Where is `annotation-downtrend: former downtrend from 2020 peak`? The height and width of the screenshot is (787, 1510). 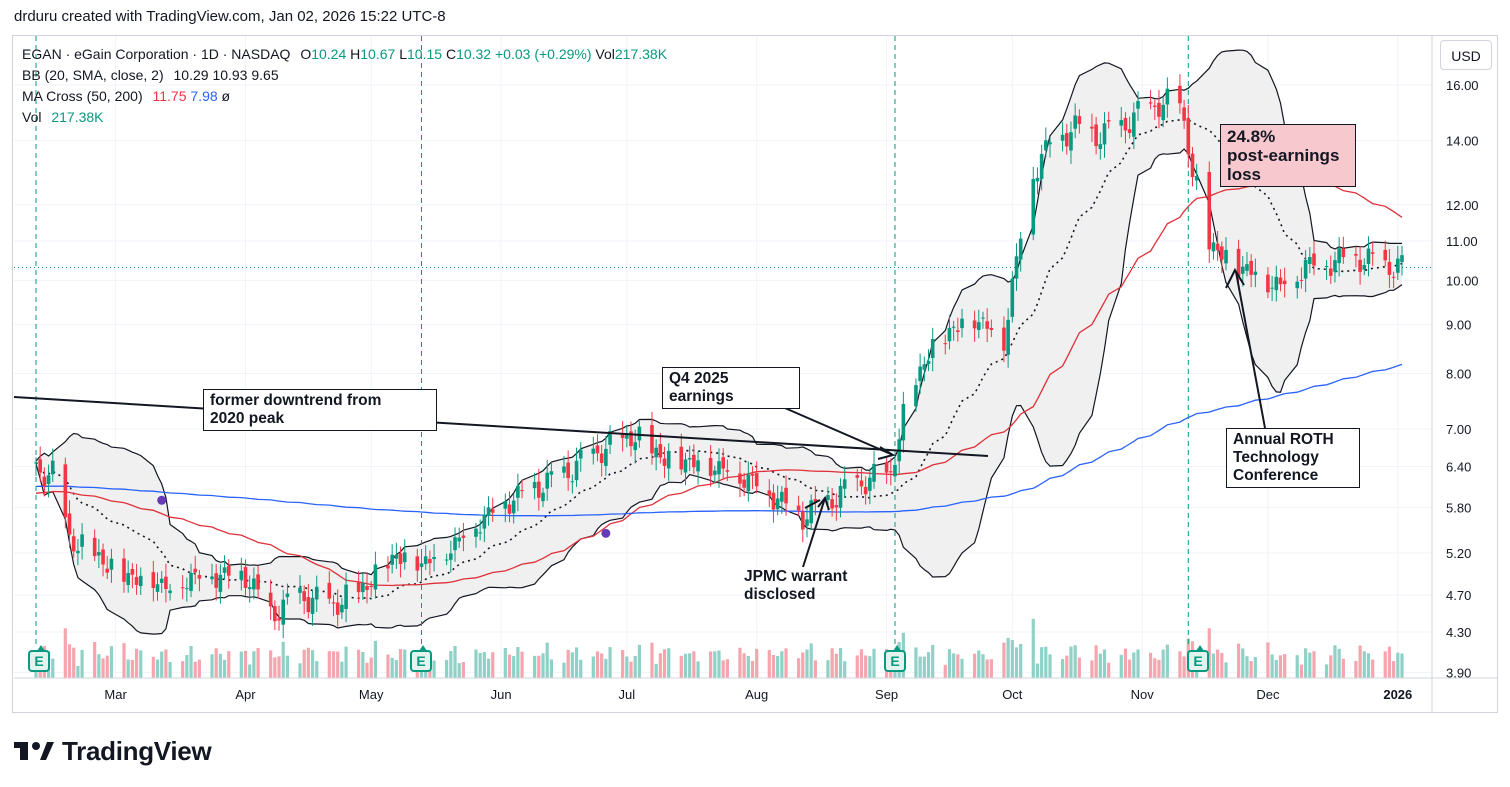 annotation-downtrend: former downtrend from 2020 peak is located at coordinates (320, 410).